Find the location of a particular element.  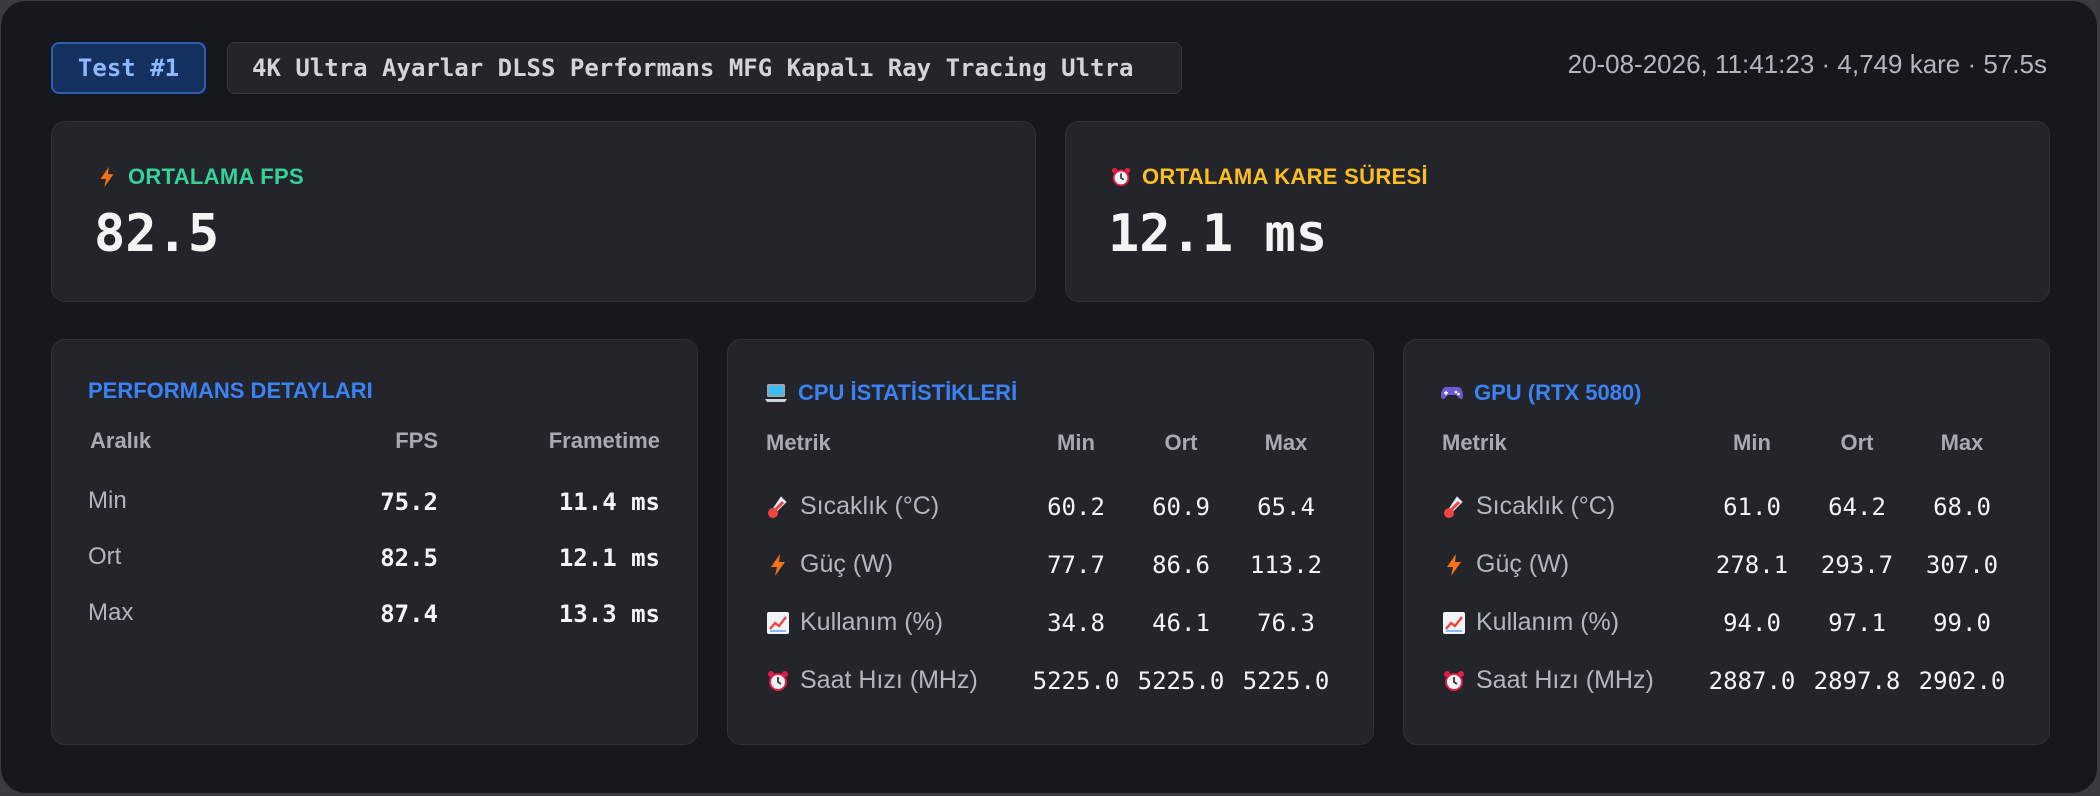

frametime-value: 13.3 ms is located at coordinates (609, 614).